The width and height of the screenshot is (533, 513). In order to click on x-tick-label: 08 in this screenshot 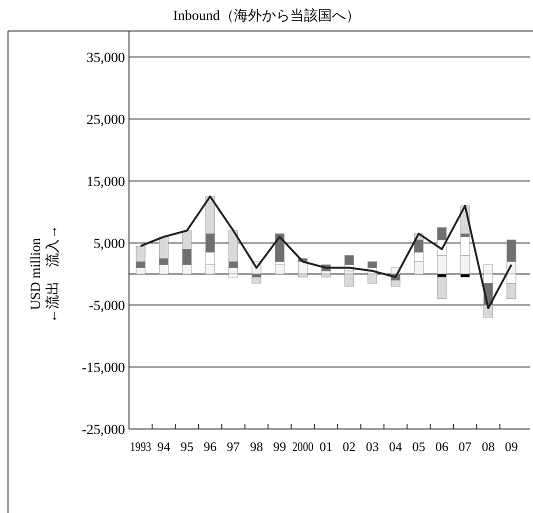, I will do `click(488, 446)`.